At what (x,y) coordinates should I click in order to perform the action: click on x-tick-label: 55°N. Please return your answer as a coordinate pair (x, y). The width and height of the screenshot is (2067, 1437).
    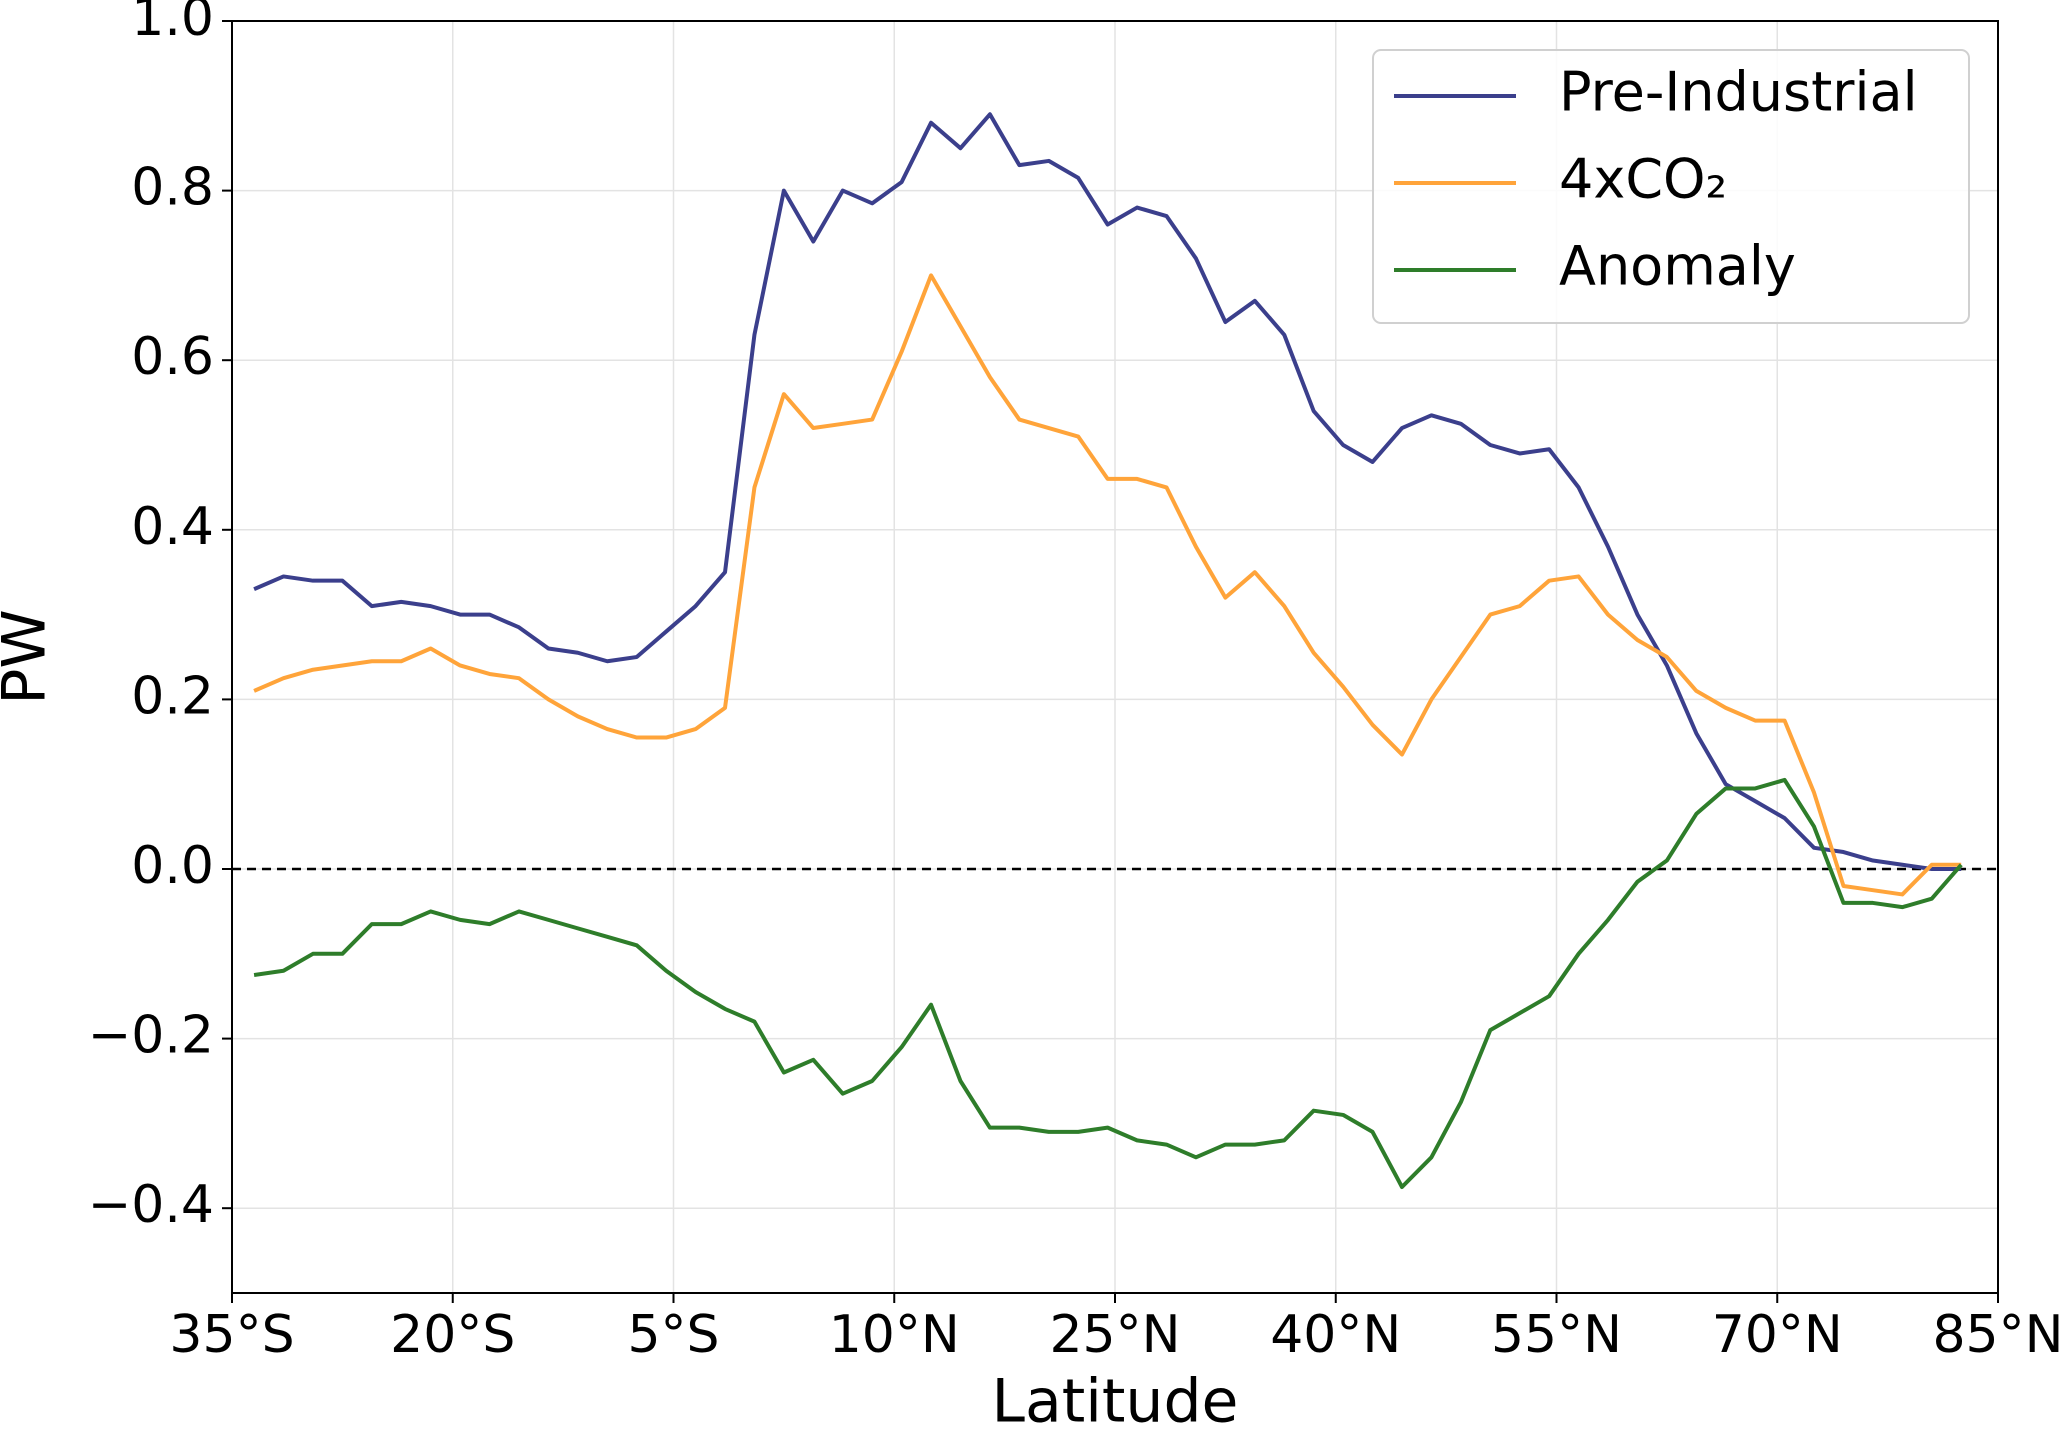
    Looking at the image, I should click on (1556, 1335).